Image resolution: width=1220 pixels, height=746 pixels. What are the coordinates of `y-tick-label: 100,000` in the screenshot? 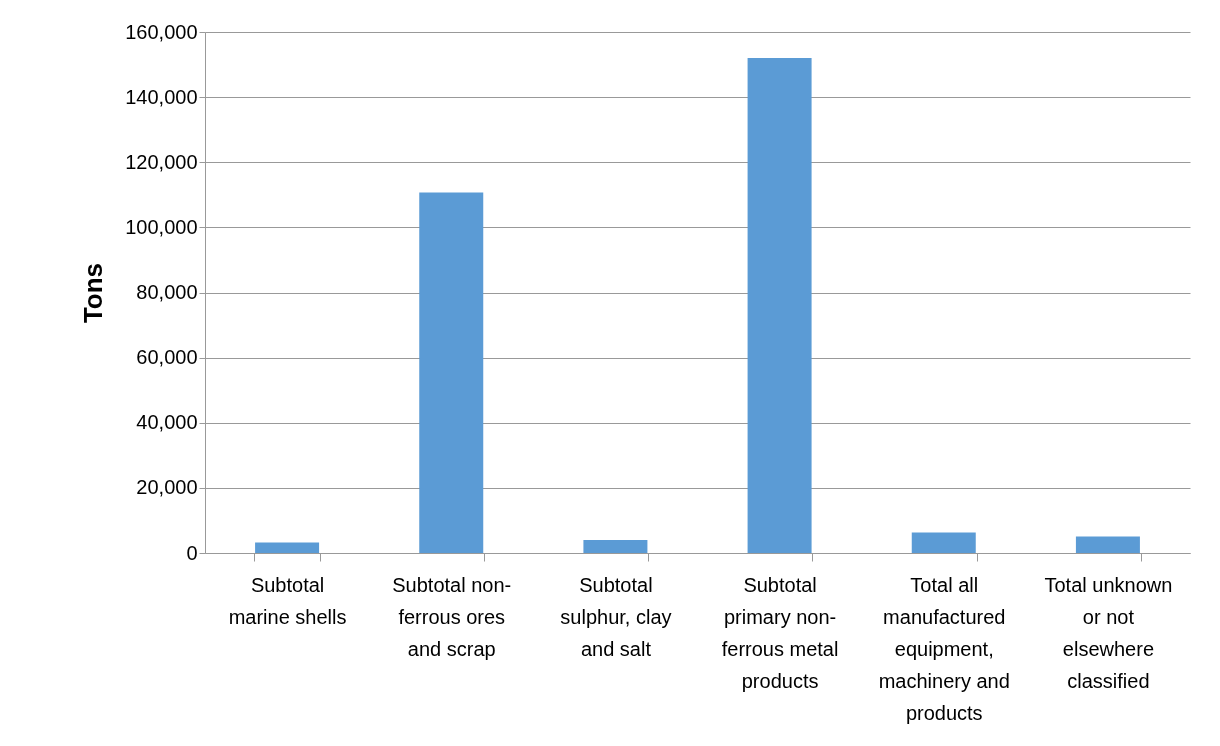 It's located at (161, 226).